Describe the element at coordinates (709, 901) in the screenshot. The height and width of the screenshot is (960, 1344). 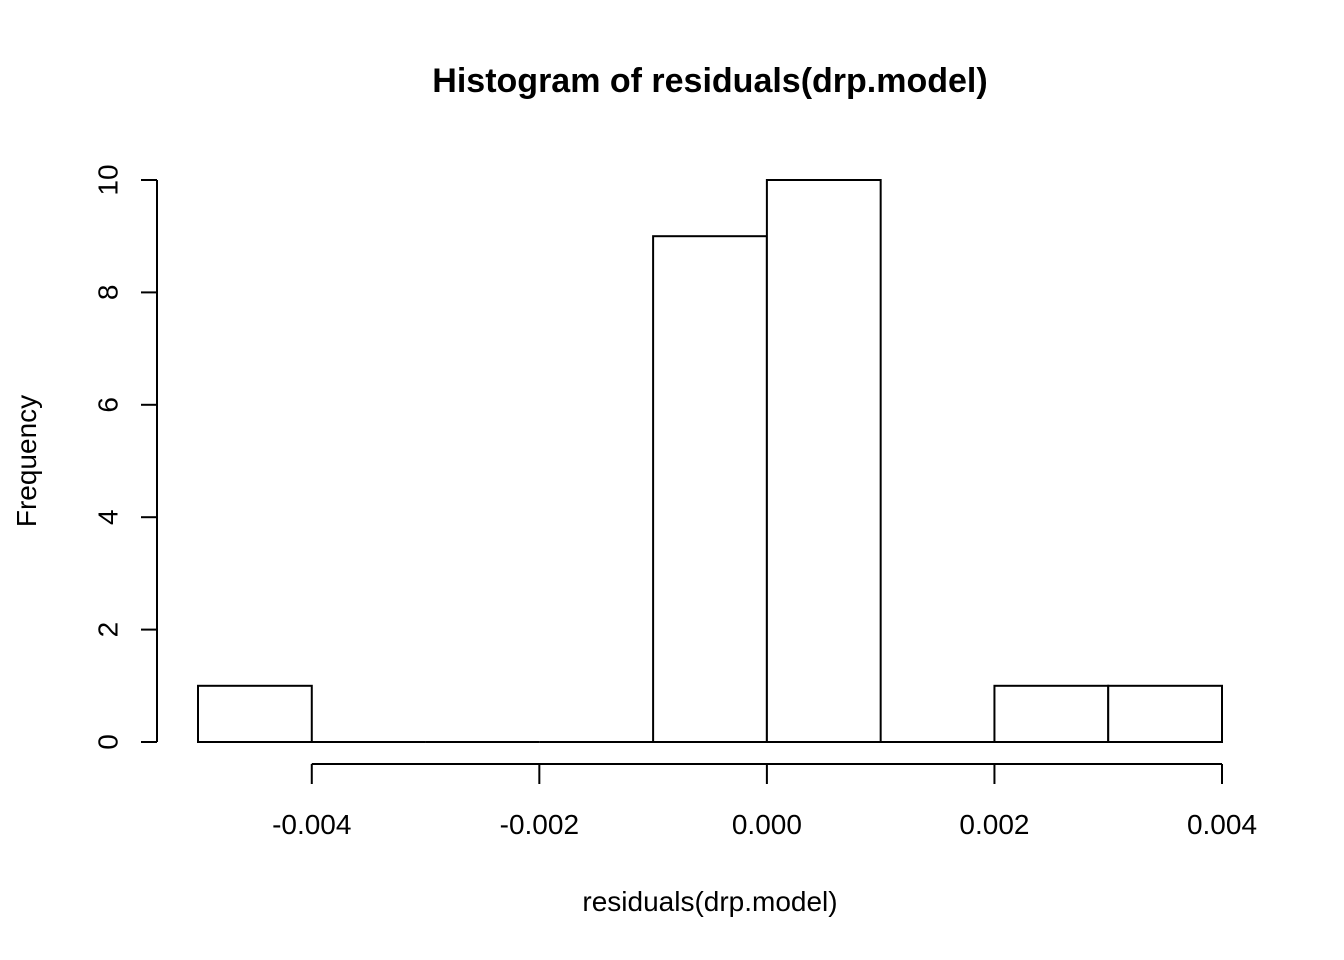
I see `x-axis-label: residuals(drp.model)` at that location.